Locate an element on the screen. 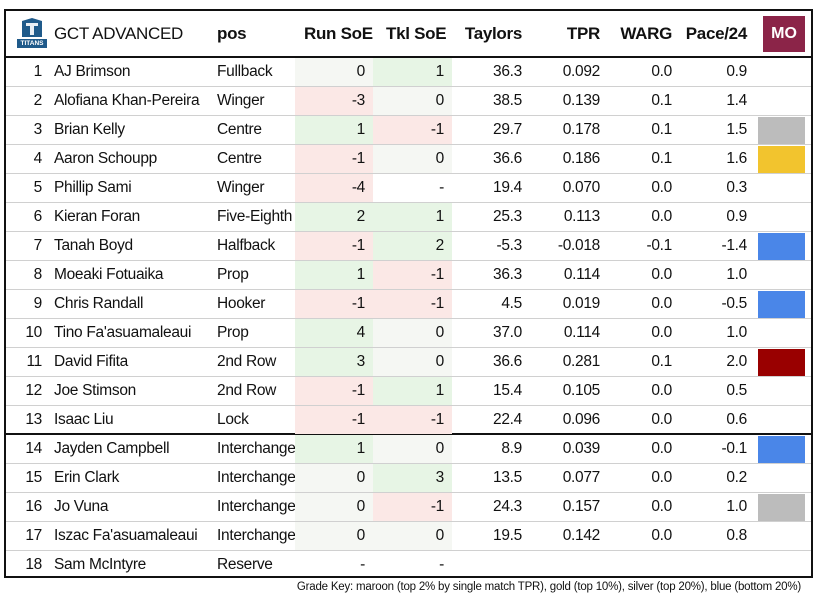 The image size is (817, 607). pace-value: -1.4 is located at coordinates (734, 245).